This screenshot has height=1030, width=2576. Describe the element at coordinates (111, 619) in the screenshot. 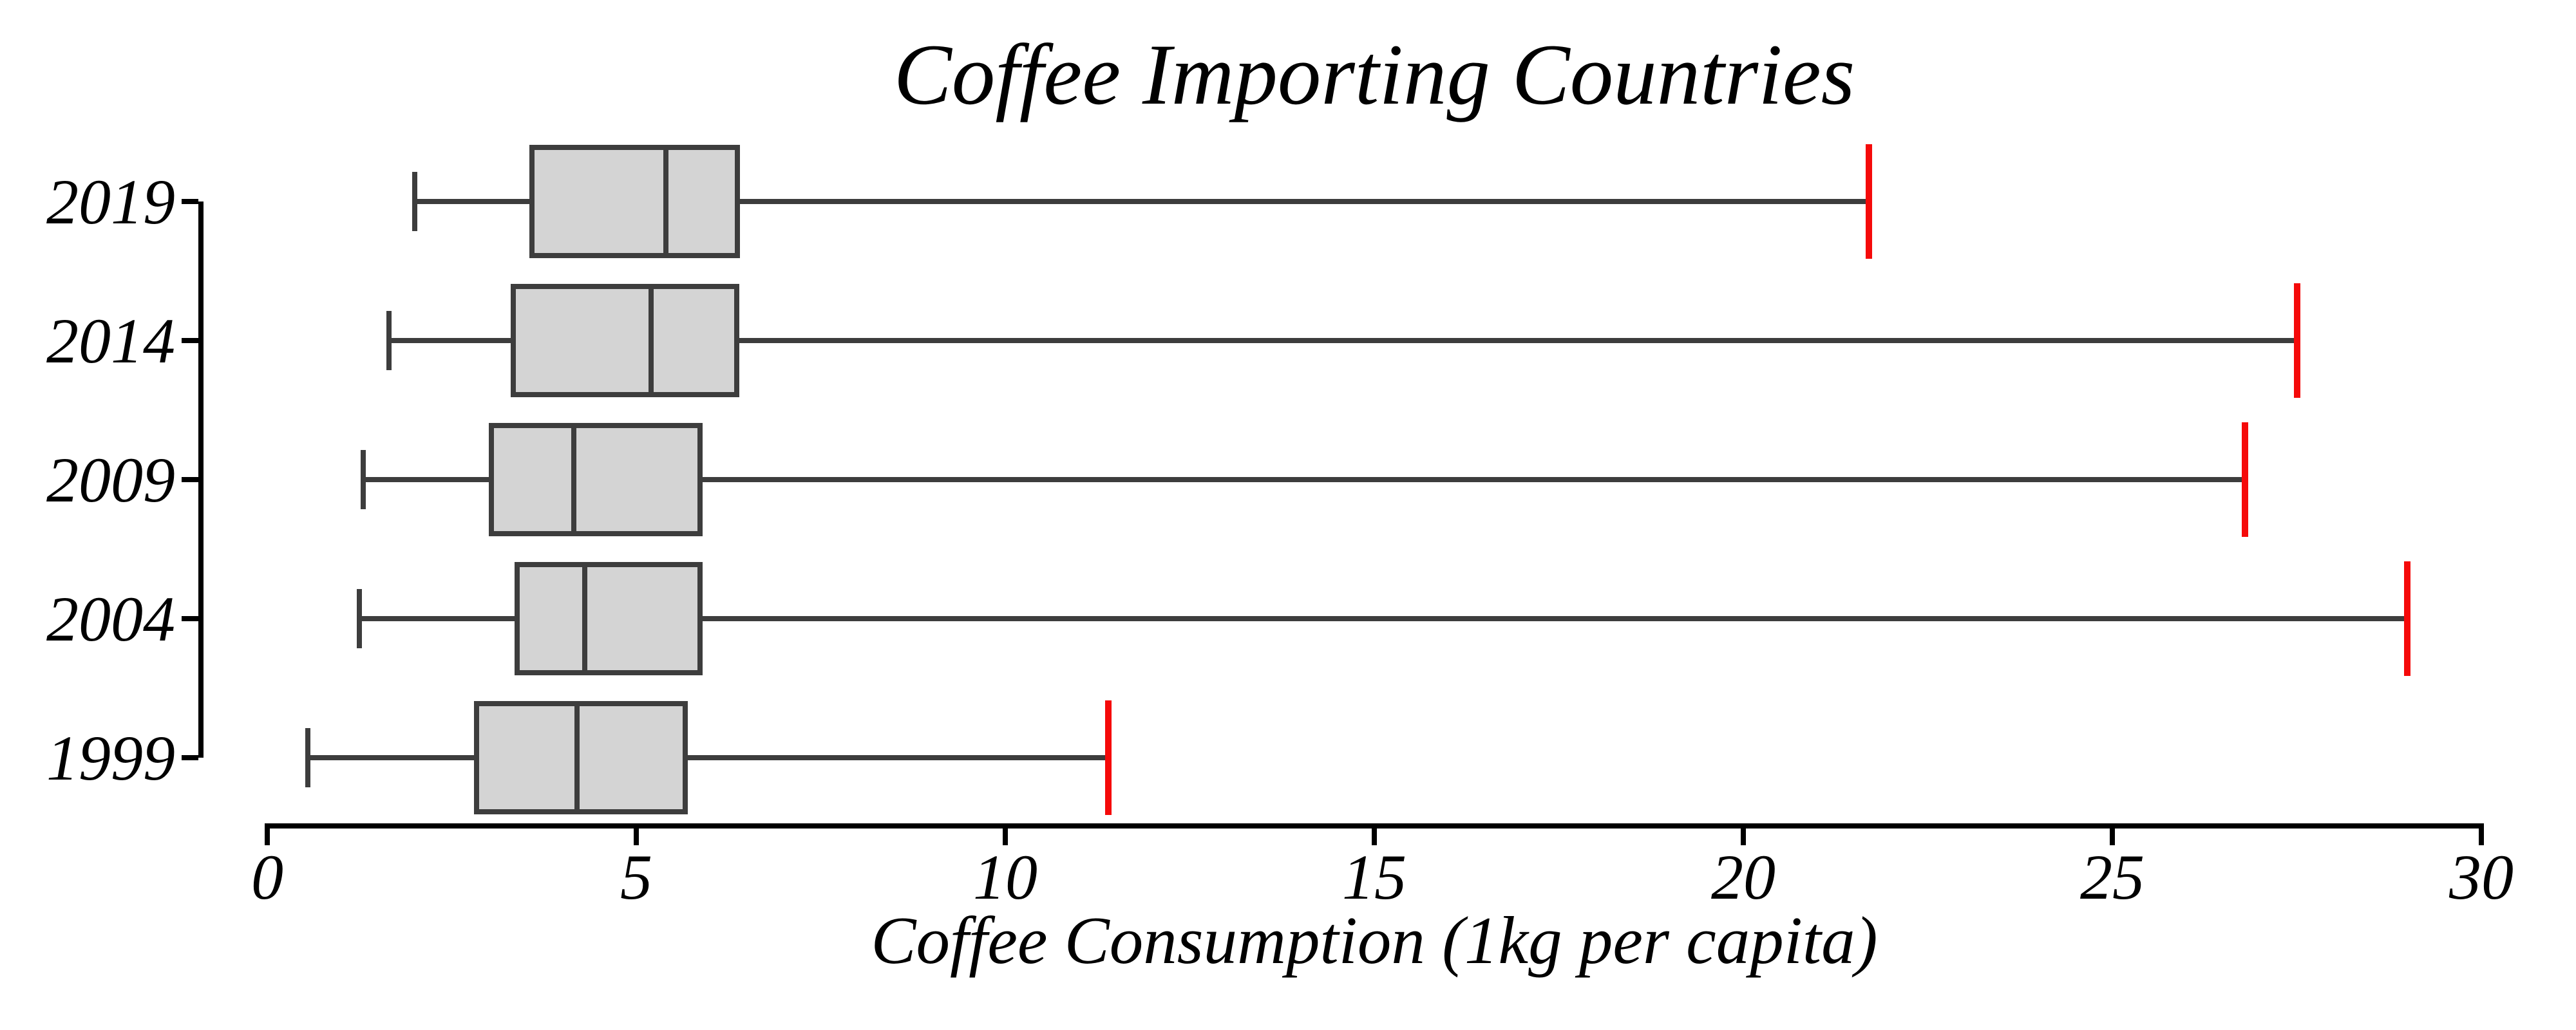

I see `y-tick-label: 2004` at that location.